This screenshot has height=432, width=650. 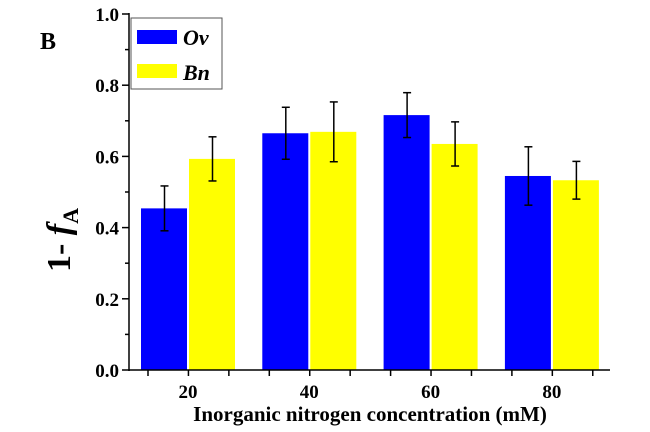 I want to click on y-tick-label: 0.4, so click(x=107, y=229).